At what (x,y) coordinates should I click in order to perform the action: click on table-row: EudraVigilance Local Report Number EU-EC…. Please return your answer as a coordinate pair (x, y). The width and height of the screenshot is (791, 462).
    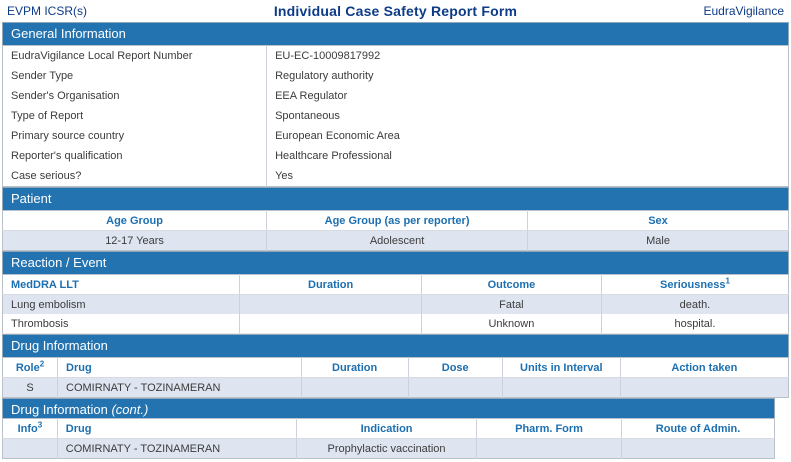
    Looking at the image, I should click on (396, 55).